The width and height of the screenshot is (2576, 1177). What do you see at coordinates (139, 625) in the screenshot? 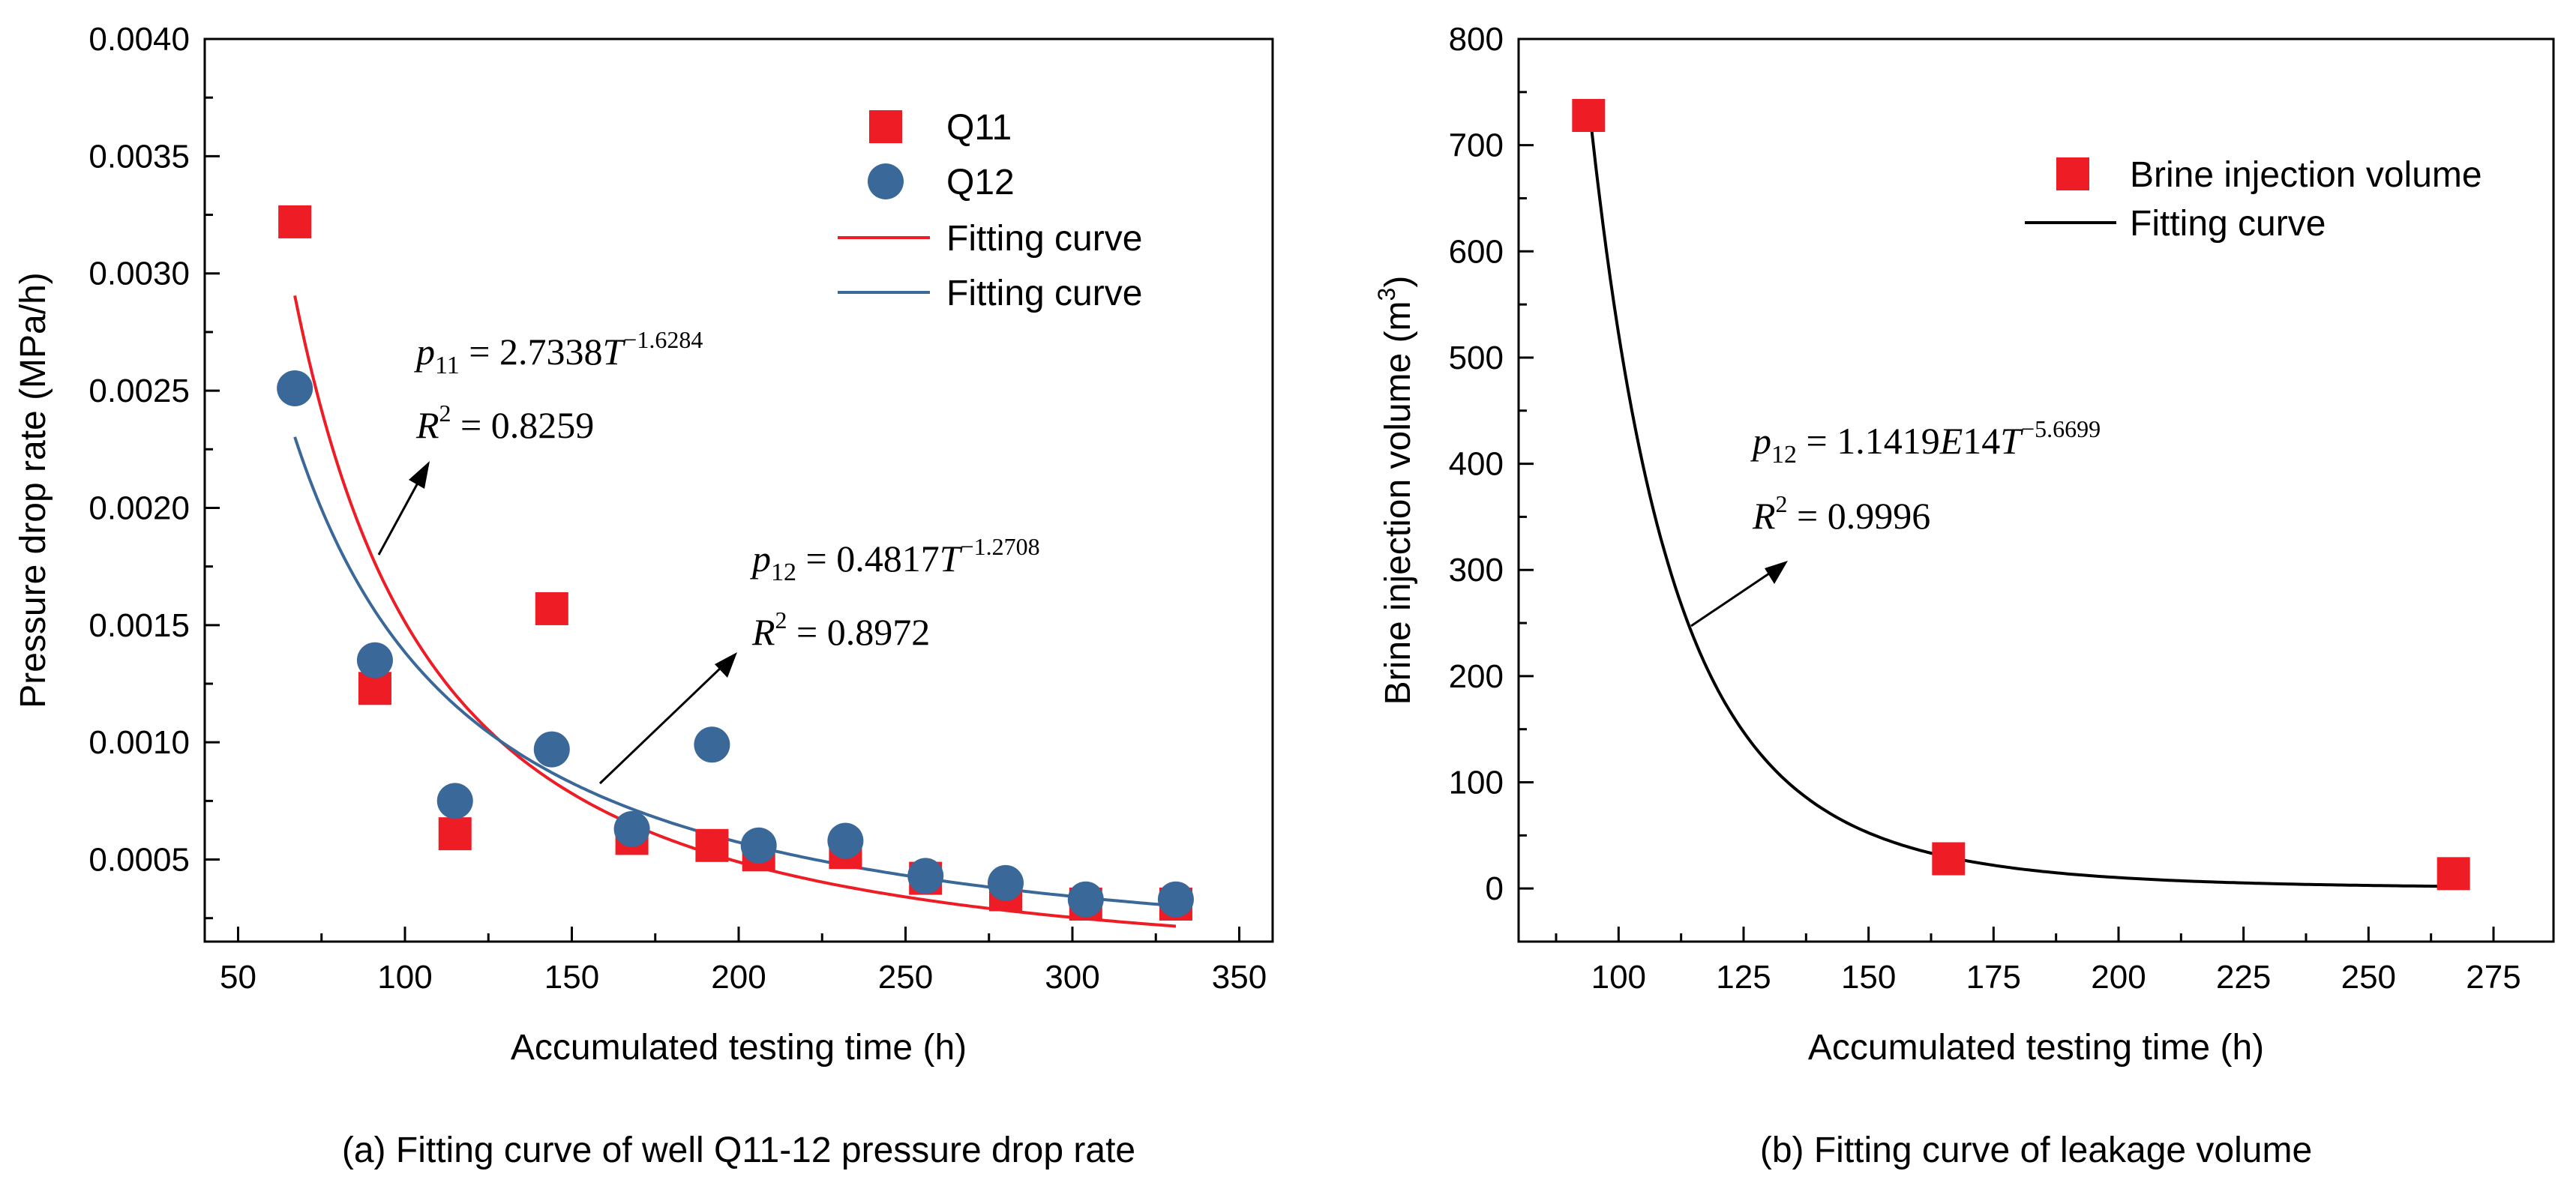
I see `y-tick-label: 0.0015` at bounding box center [139, 625].